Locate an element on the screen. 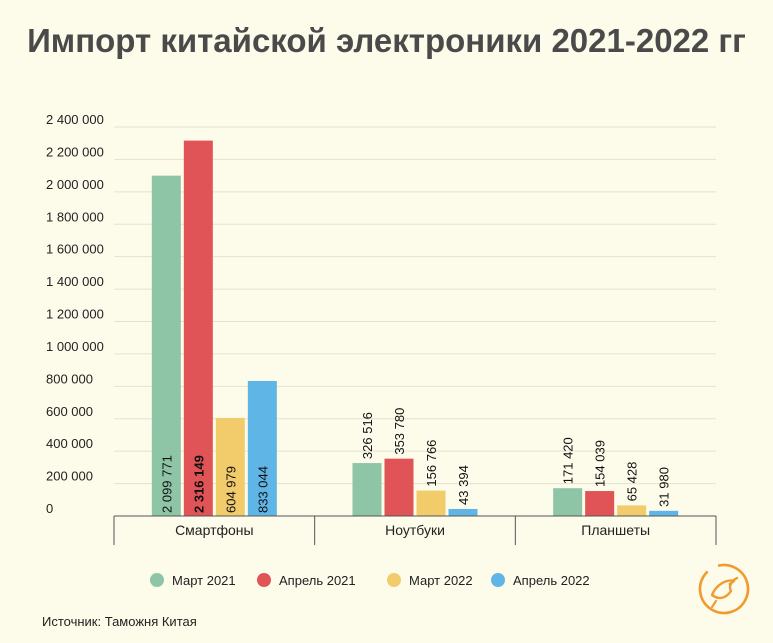  x-axis: Смартфоны Ноутбуки Планшеты is located at coordinates (415, 530).